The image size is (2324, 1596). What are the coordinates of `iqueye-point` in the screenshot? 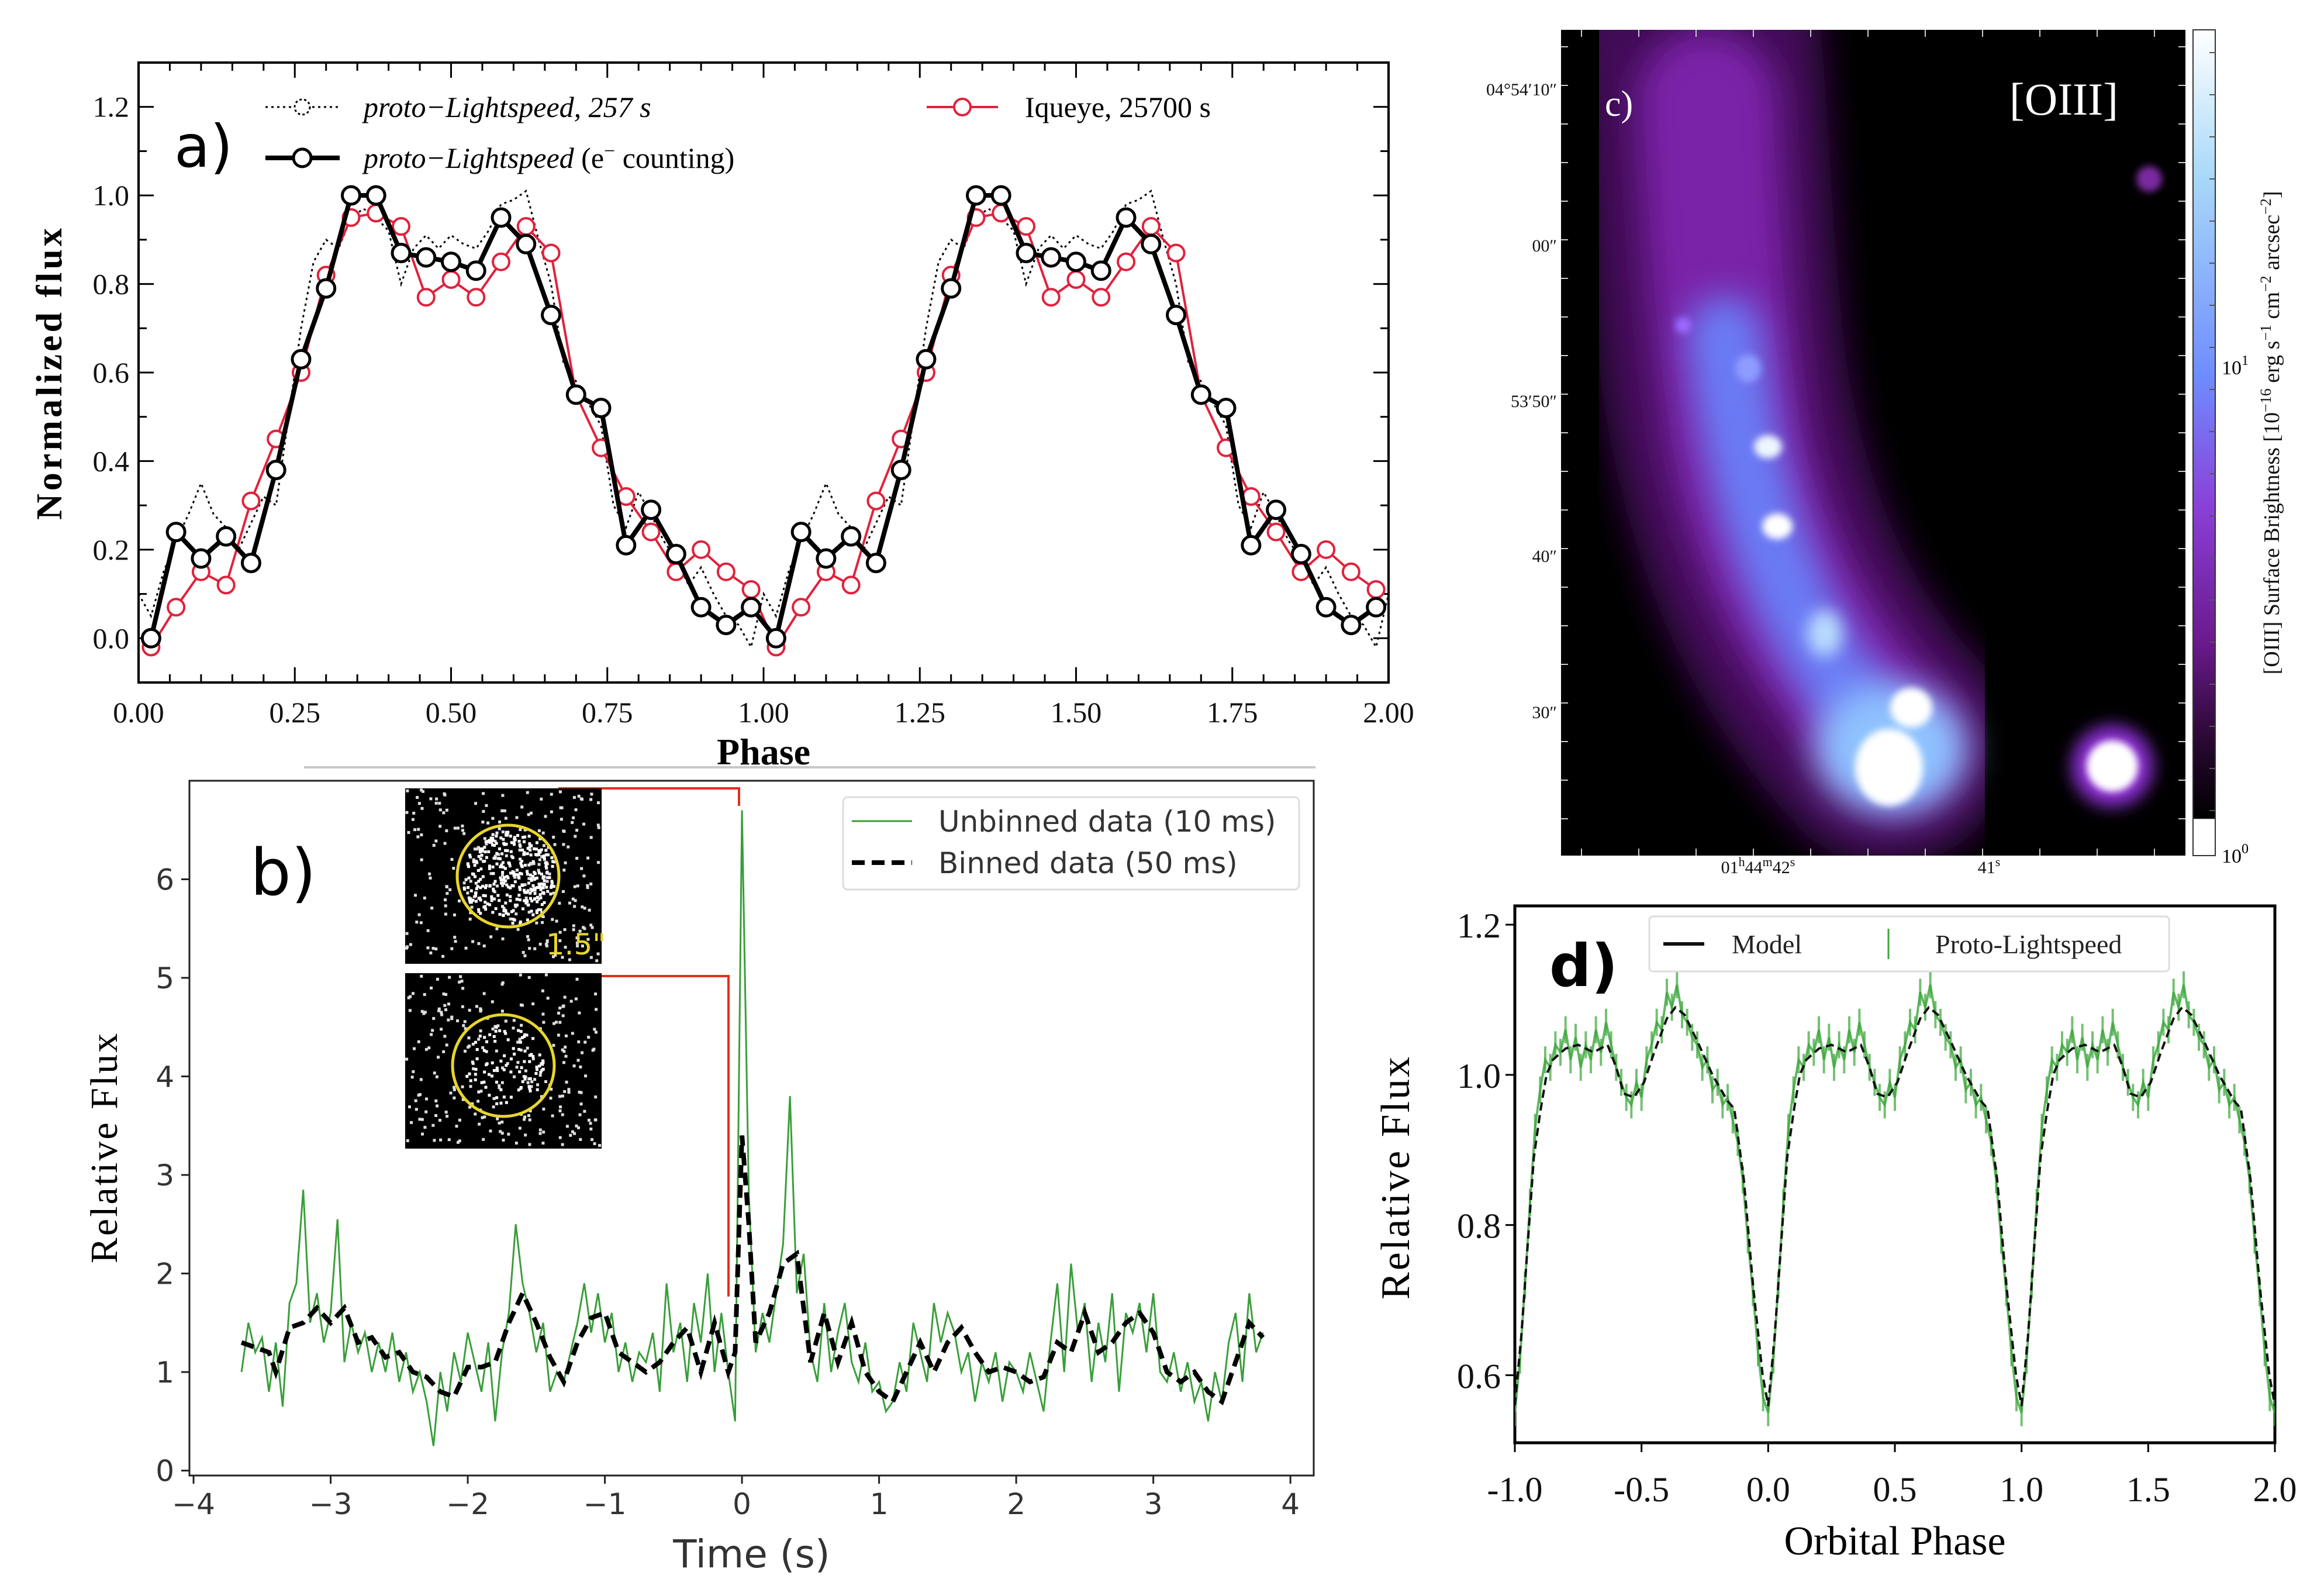 It's located at (477, 297).